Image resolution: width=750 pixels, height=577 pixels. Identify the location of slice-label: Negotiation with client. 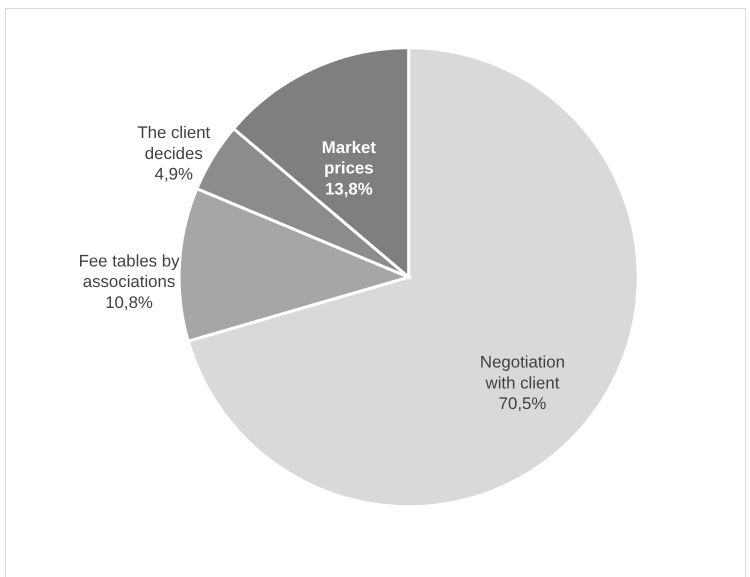
(522, 372).